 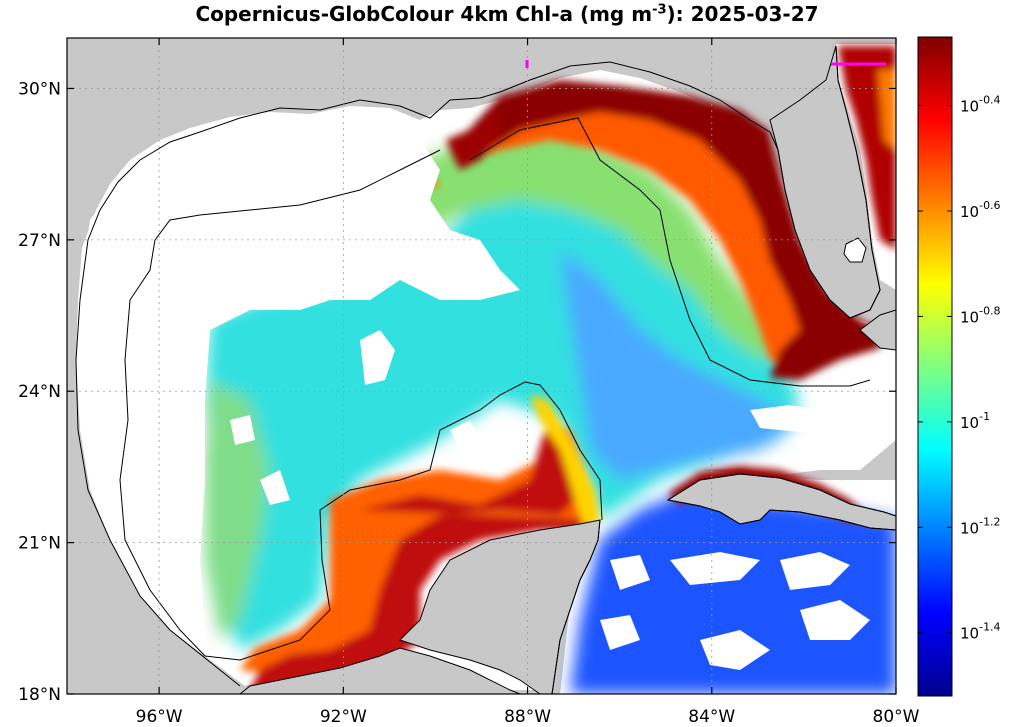 I want to click on title-text: Copernicus-GlobColour 4km Chl-a (mg m, so click(x=424, y=14).